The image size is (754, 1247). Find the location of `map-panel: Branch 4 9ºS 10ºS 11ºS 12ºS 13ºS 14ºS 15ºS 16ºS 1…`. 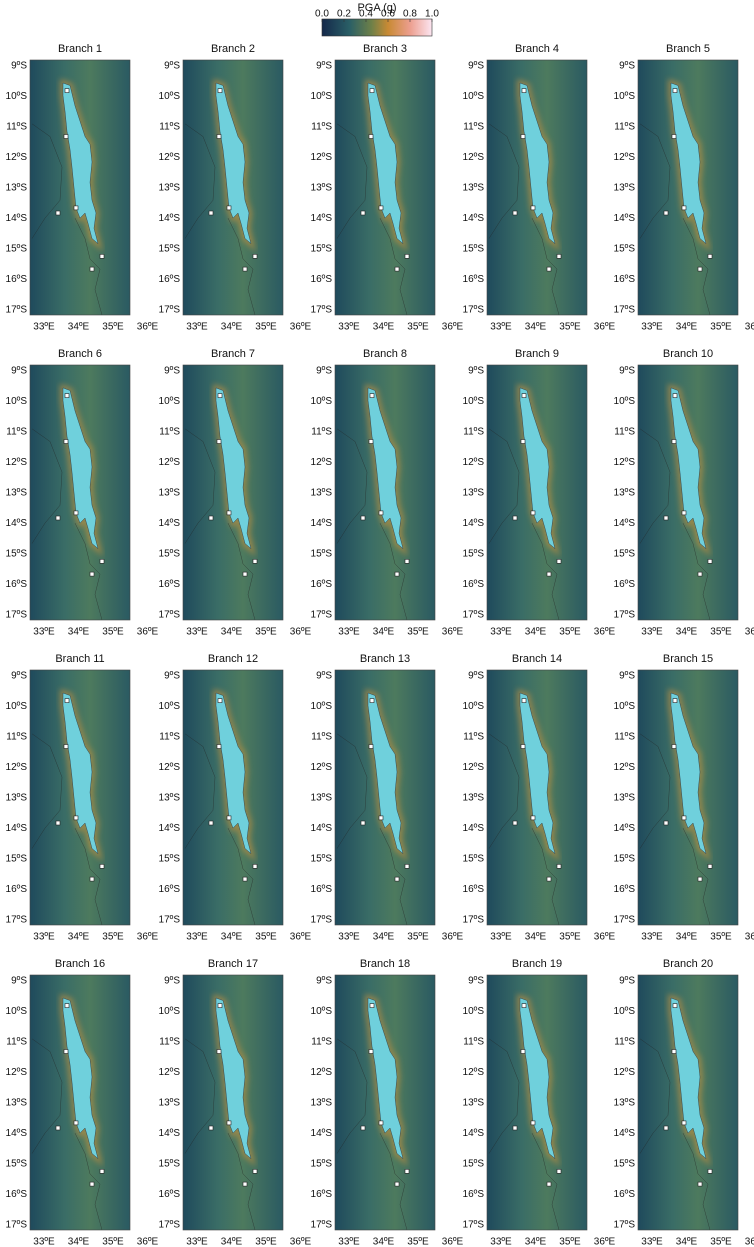

map-panel: Branch 4 9ºS 10ºS 11ºS 12ºS 13ºS 14ºS 15ºS 16ºS 1… is located at coordinates (539, 188).